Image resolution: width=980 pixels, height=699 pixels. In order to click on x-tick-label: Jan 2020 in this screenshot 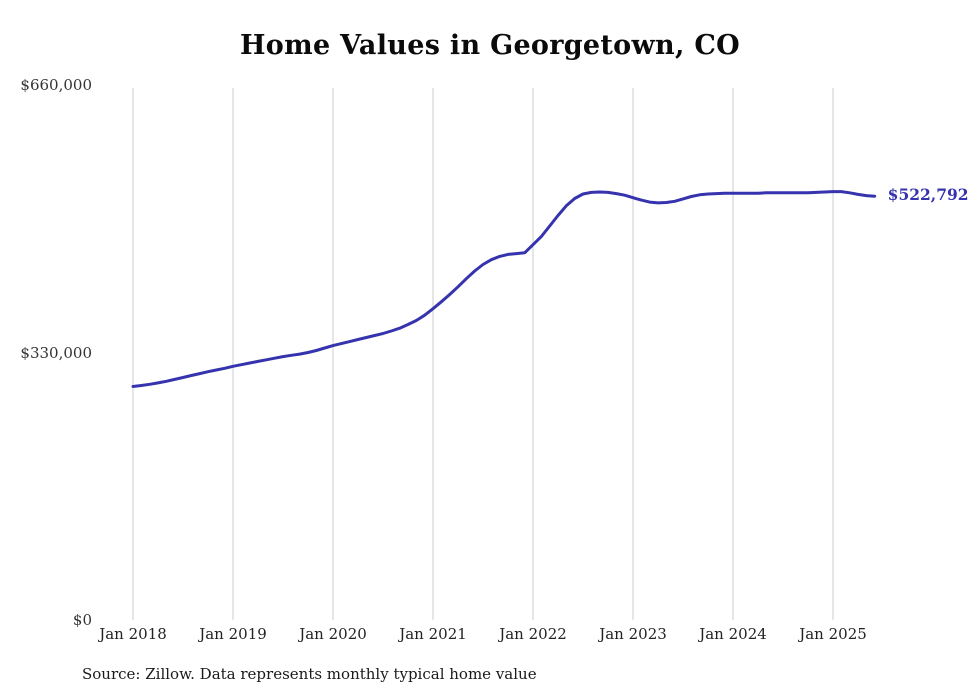, I will do `click(333, 634)`.